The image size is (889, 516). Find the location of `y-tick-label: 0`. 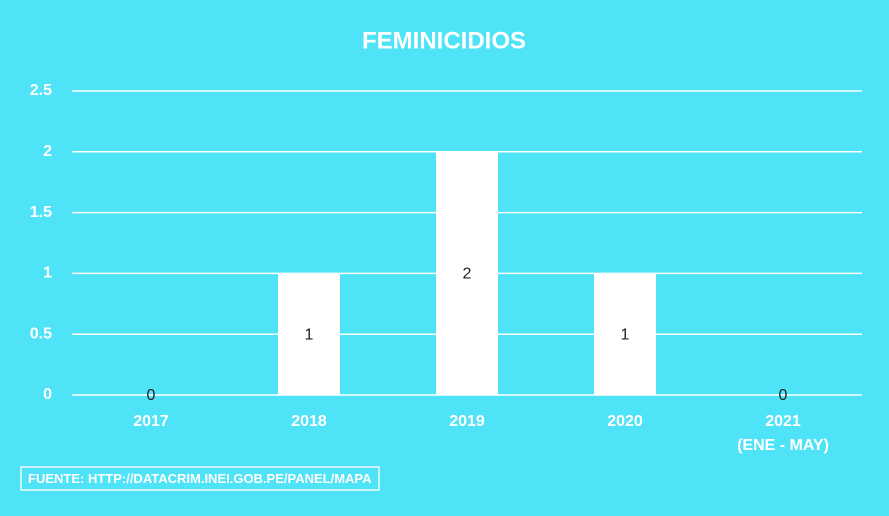

y-tick-label: 0 is located at coordinates (47, 394).